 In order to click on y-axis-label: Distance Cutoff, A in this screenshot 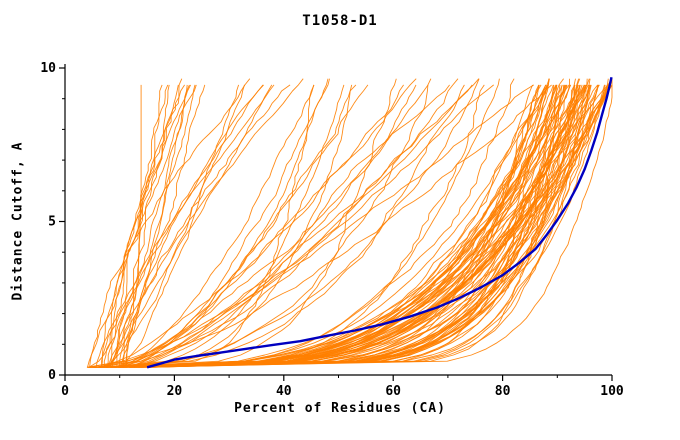, I will do `click(18, 221)`.